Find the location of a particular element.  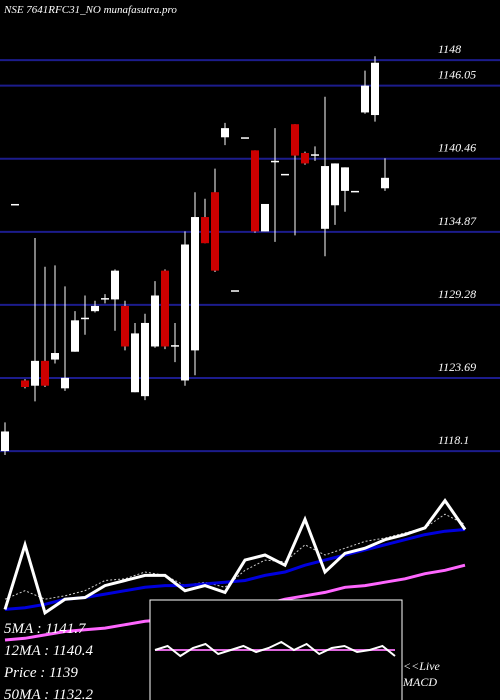

indicator-label: 50MA : 1132.2 is located at coordinates (49, 693).